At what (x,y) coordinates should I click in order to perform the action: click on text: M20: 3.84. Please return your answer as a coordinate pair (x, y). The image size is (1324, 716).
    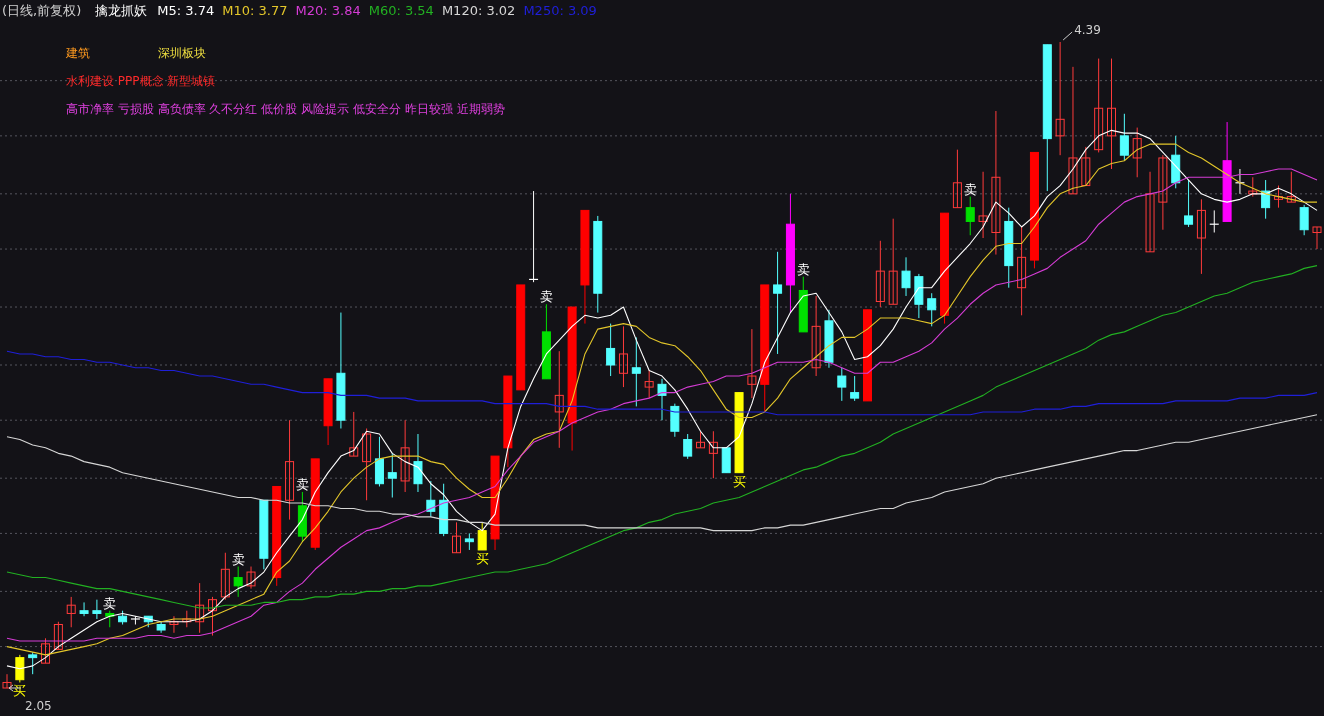
    Looking at the image, I should click on (328, 10).